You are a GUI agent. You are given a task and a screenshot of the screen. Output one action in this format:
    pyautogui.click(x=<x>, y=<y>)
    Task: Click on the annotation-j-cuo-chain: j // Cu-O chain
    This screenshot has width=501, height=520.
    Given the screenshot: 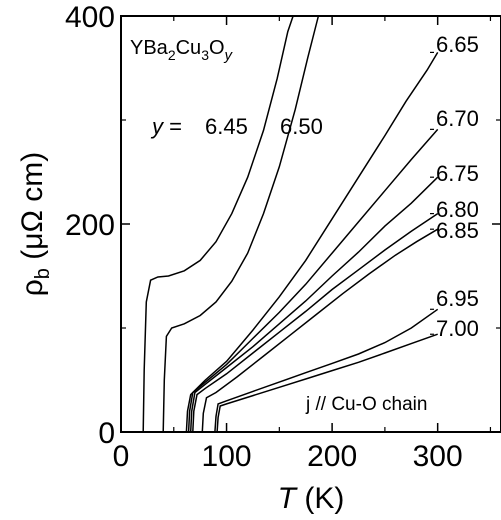 What is the action you would take?
    pyautogui.click(x=366, y=404)
    